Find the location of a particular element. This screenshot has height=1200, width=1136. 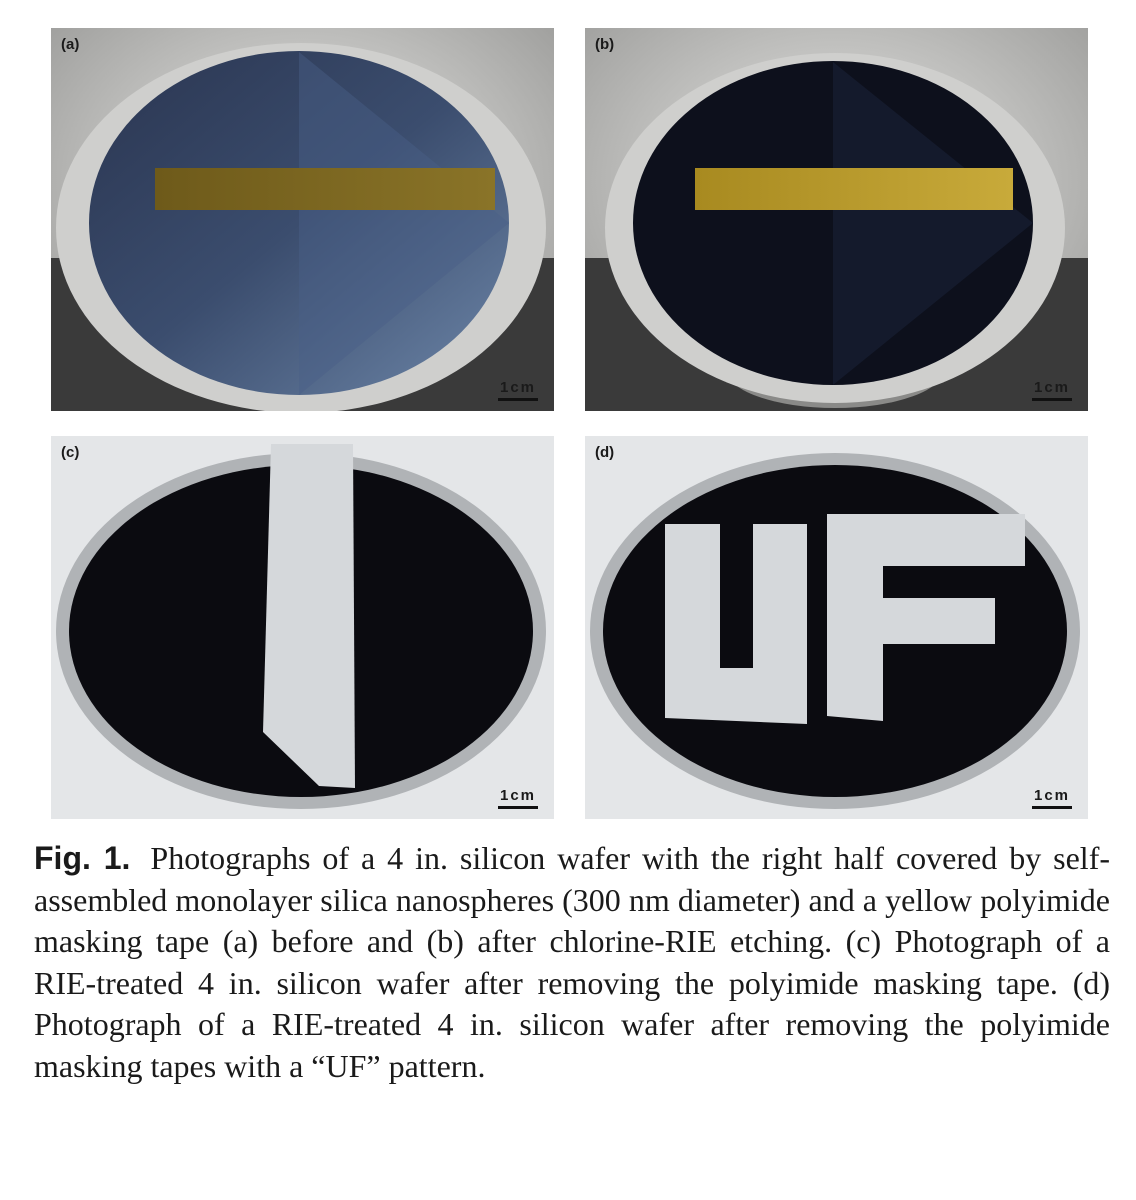

photo-panel-a: (a) 1cm is located at coordinates (302, 219).